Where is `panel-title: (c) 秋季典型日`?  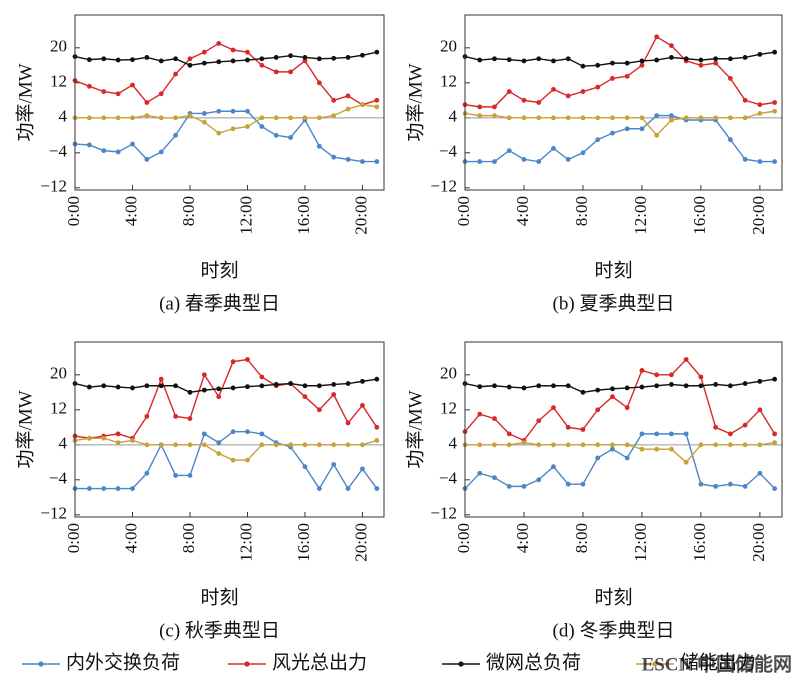 panel-title: (c) 秋季典型日 is located at coordinates (219, 630).